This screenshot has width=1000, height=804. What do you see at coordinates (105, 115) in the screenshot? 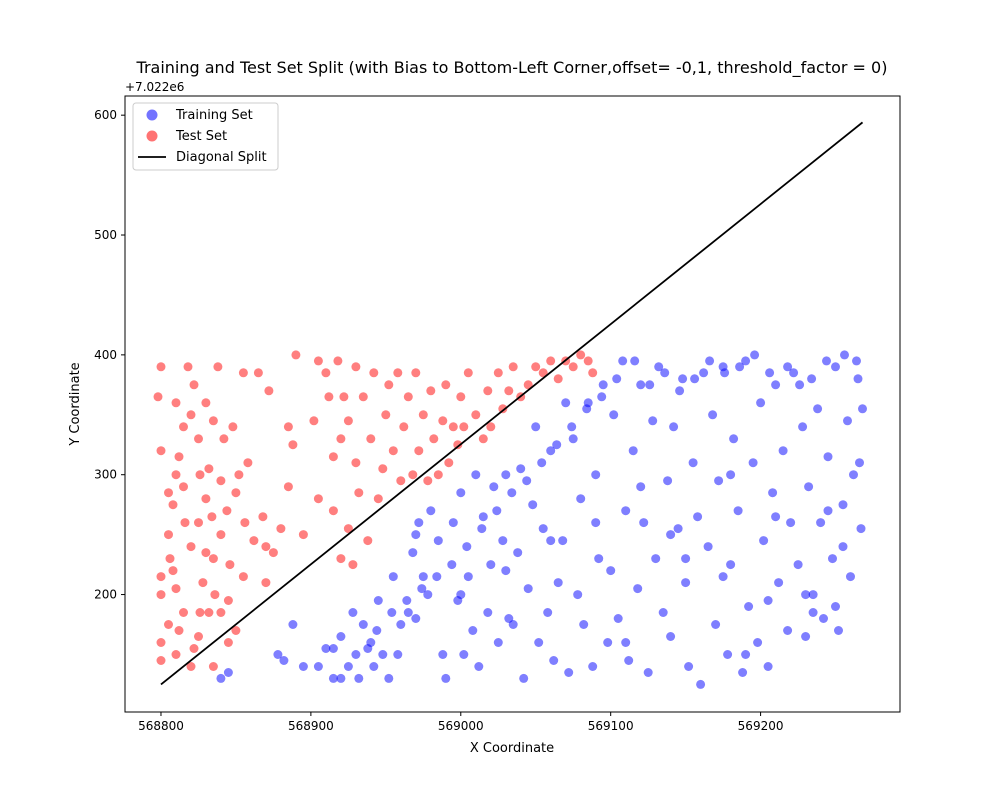
I see `y-tick-label: 600` at bounding box center [105, 115].